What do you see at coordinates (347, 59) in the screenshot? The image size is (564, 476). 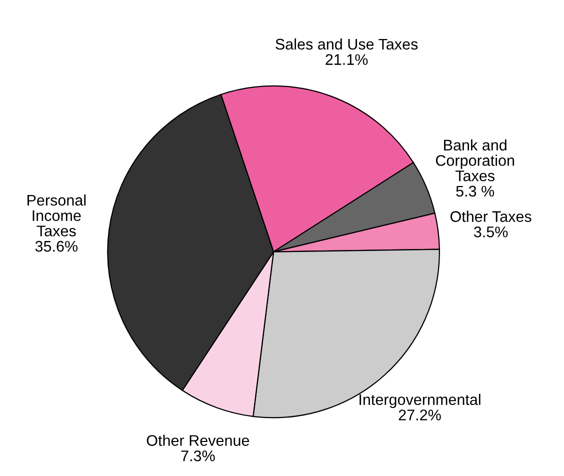 I see `data-label: 21.1%` at bounding box center [347, 59].